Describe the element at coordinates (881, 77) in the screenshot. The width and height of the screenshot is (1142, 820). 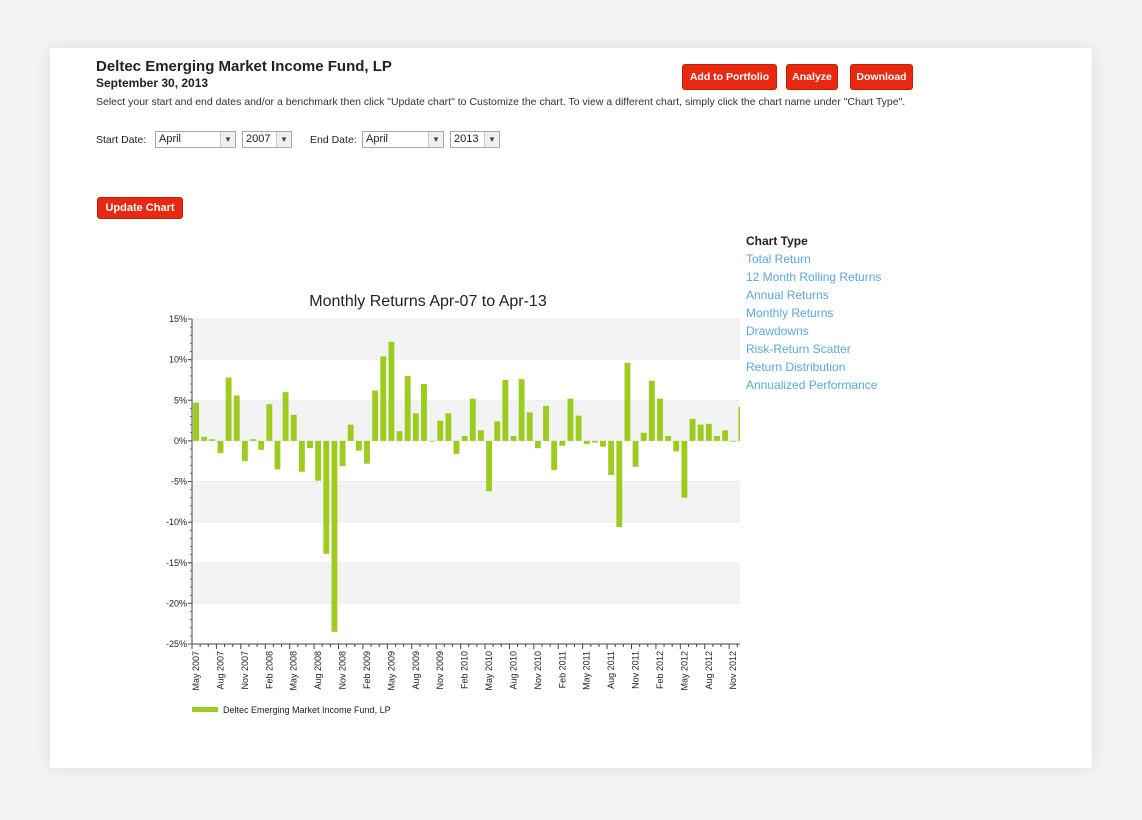
I see `download-button: Download` at that location.